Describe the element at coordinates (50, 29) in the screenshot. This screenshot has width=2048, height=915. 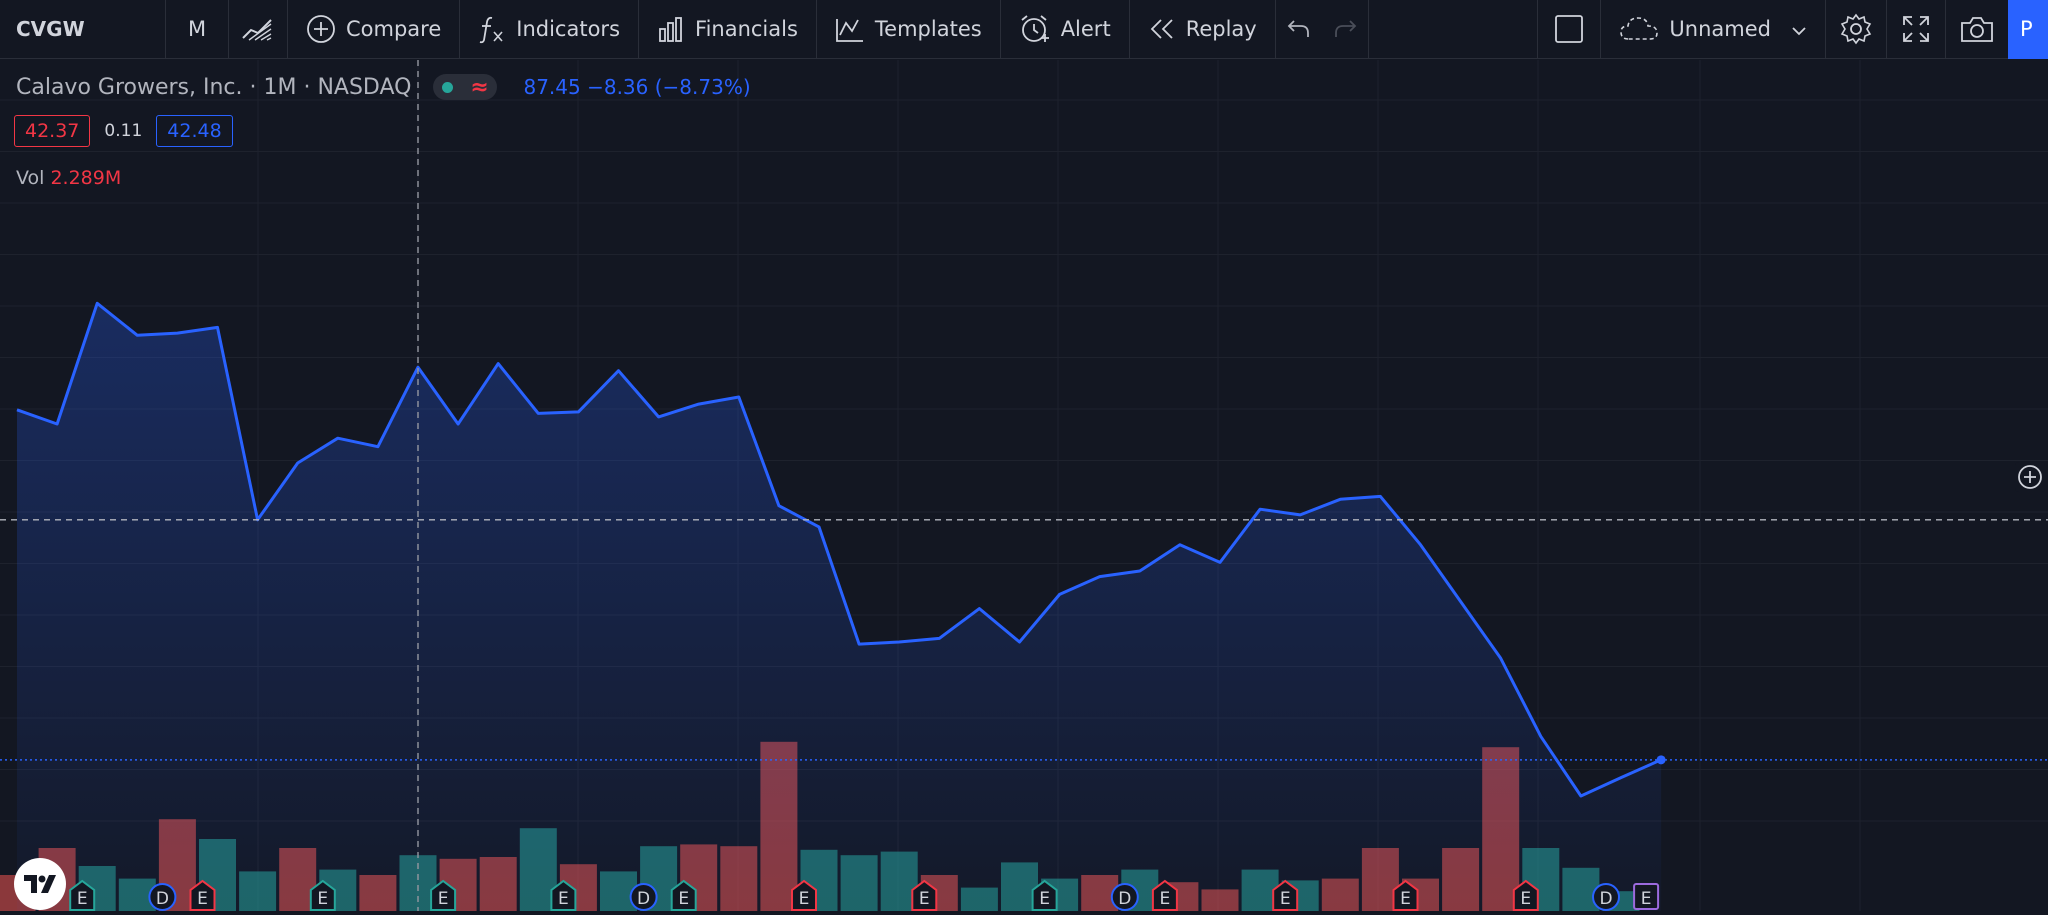
I see `symbol-search-button: CVGW` at that location.